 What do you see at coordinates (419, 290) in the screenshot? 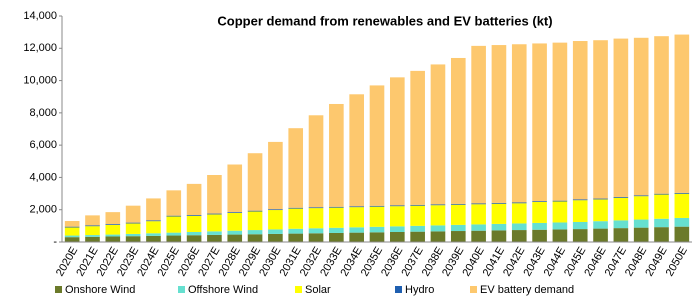
I see `legend-label: Hydro` at bounding box center [419, 290].